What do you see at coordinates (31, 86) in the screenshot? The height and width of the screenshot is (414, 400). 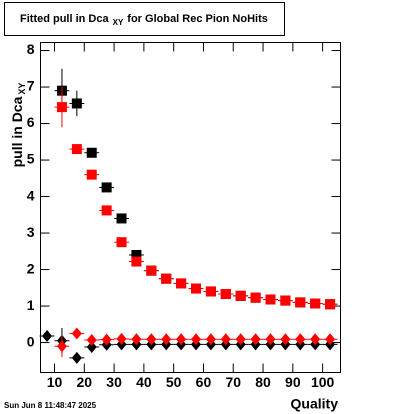 I see `y-tick-label: 7` at bounding box center [31, 86].